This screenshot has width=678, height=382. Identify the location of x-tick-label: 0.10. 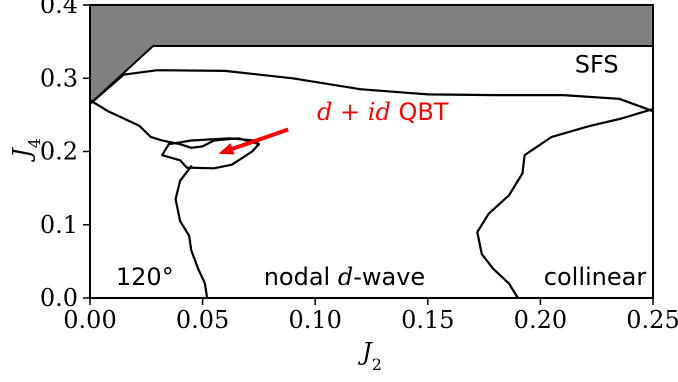
(314, 320).